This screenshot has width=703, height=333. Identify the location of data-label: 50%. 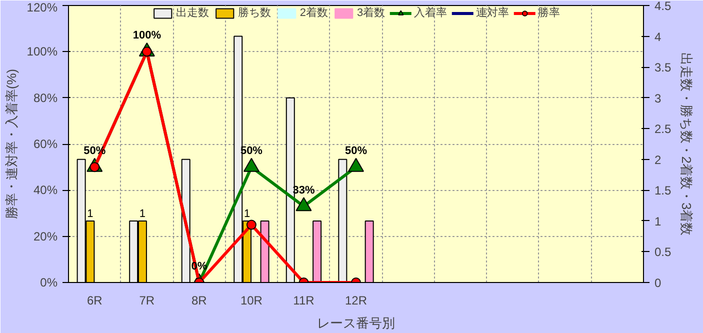
(356, 151).